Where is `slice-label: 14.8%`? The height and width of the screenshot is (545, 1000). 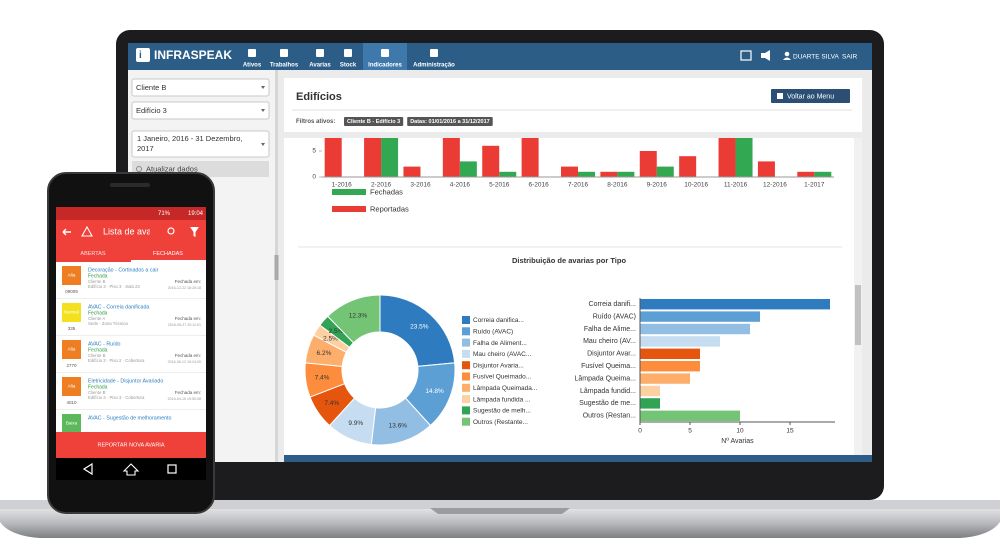
slice-label: 14.8% is located at coordinates (434, 391).